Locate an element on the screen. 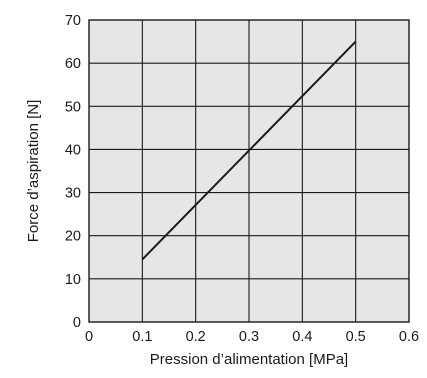  x-tick-label: 0.3 is located at coordinates (249, 337).